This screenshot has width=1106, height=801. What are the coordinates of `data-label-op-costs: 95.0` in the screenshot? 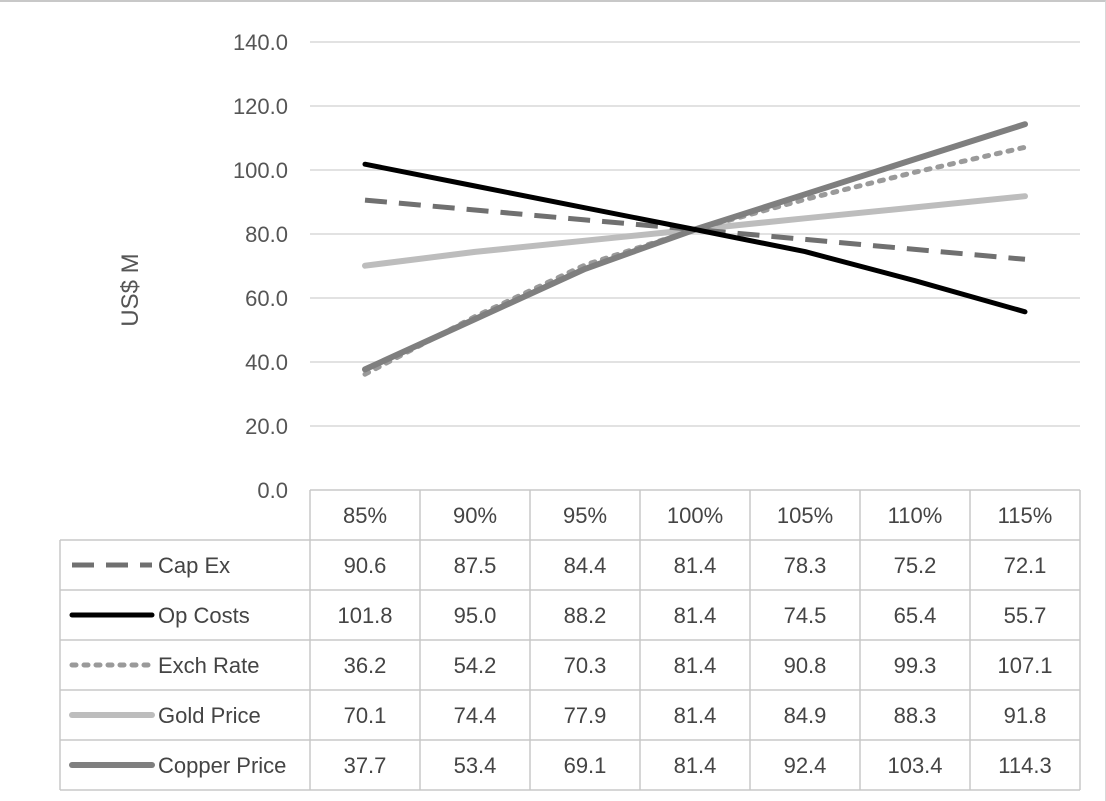 It's located at (475, 615).